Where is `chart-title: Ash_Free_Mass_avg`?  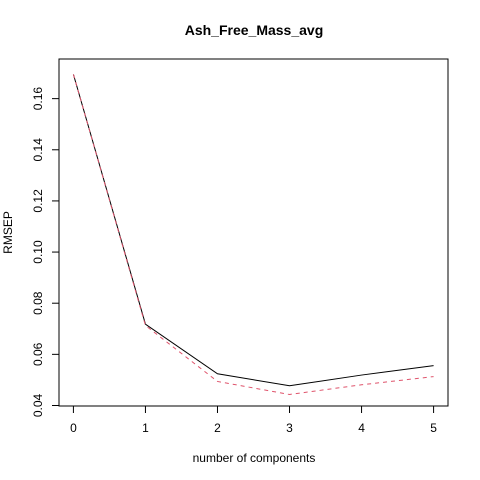
chart-title: Ash_Free_Mass_avg is located at coordinates (254, 30).